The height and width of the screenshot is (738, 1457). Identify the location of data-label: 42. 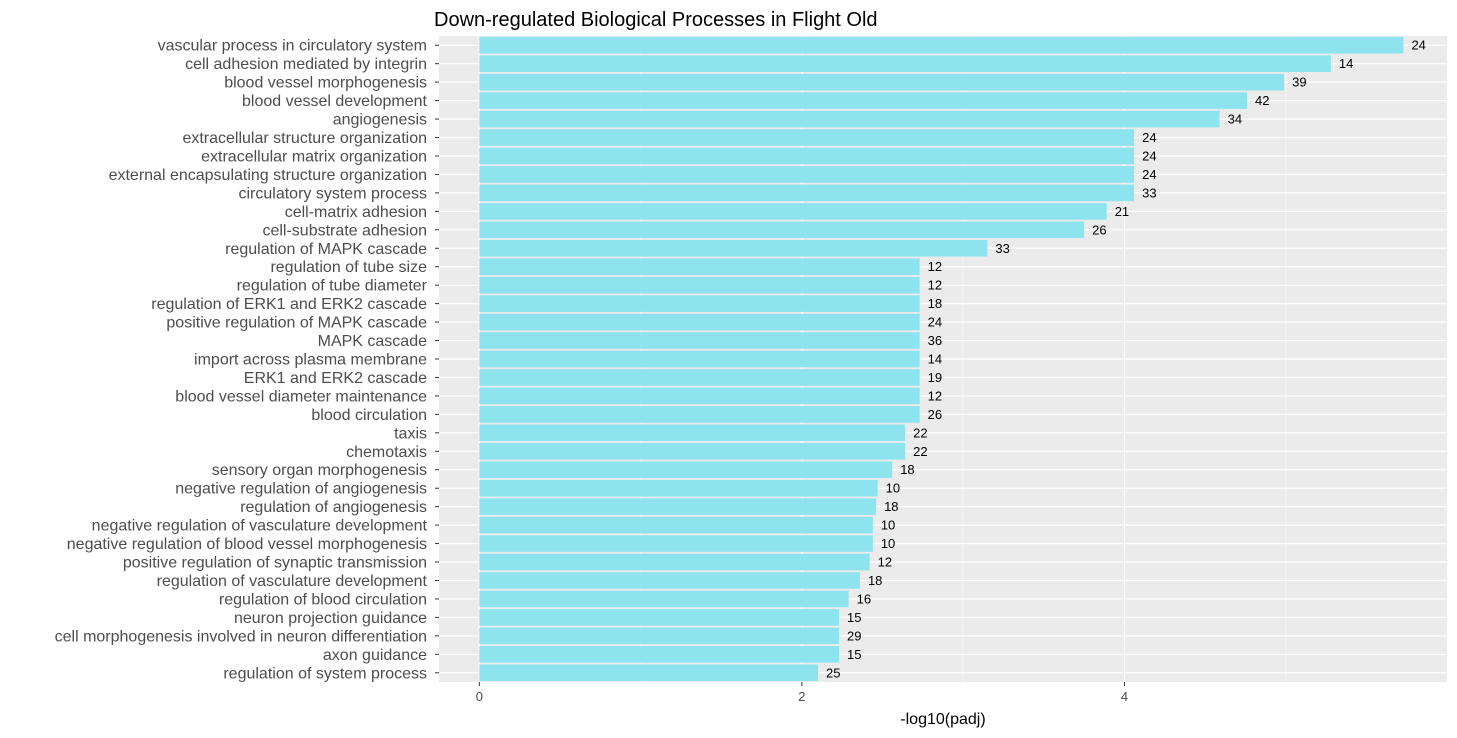
(1262, 100).